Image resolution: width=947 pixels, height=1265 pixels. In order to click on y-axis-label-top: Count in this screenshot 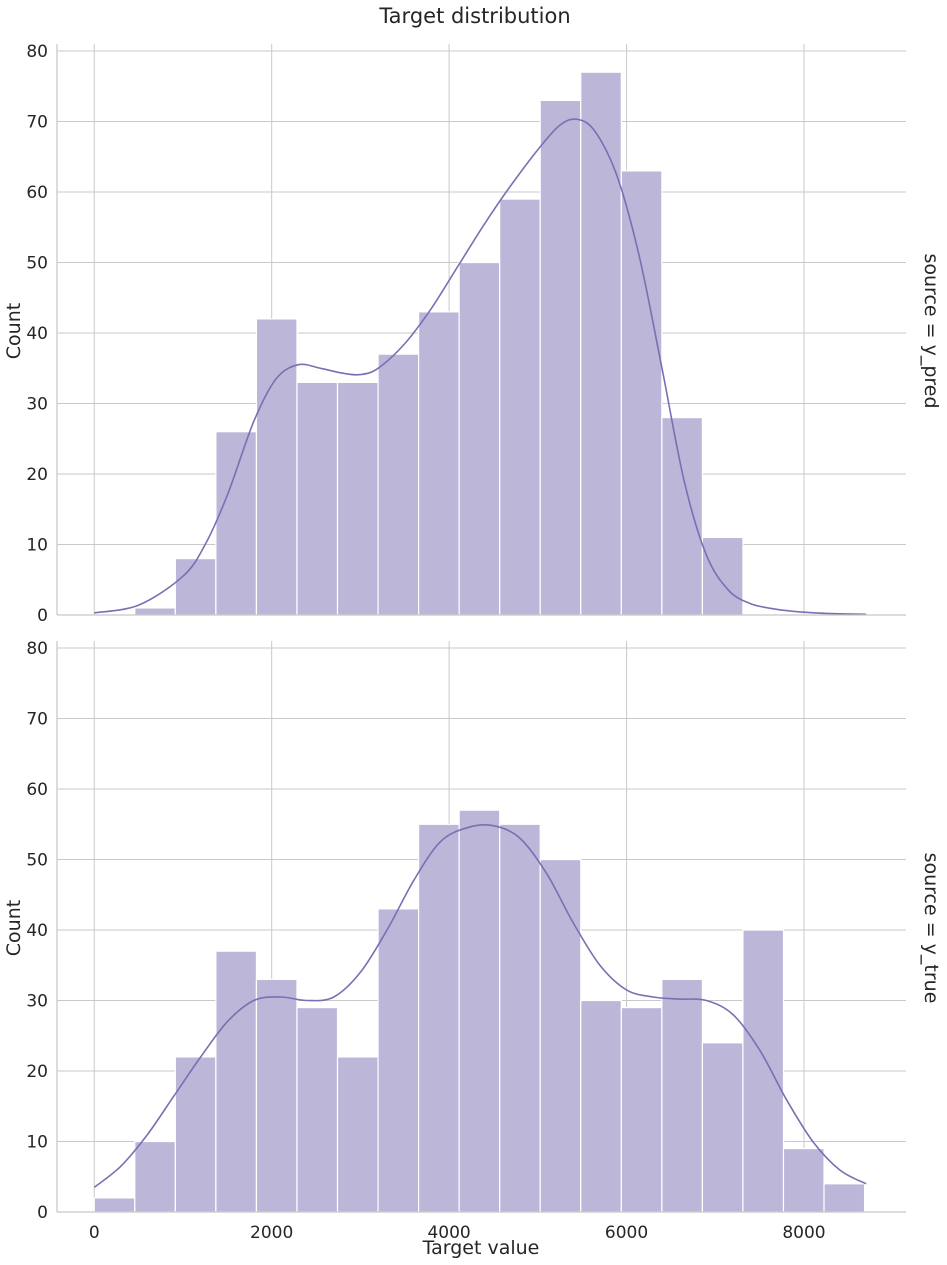, I will do `click(14, 331)`.